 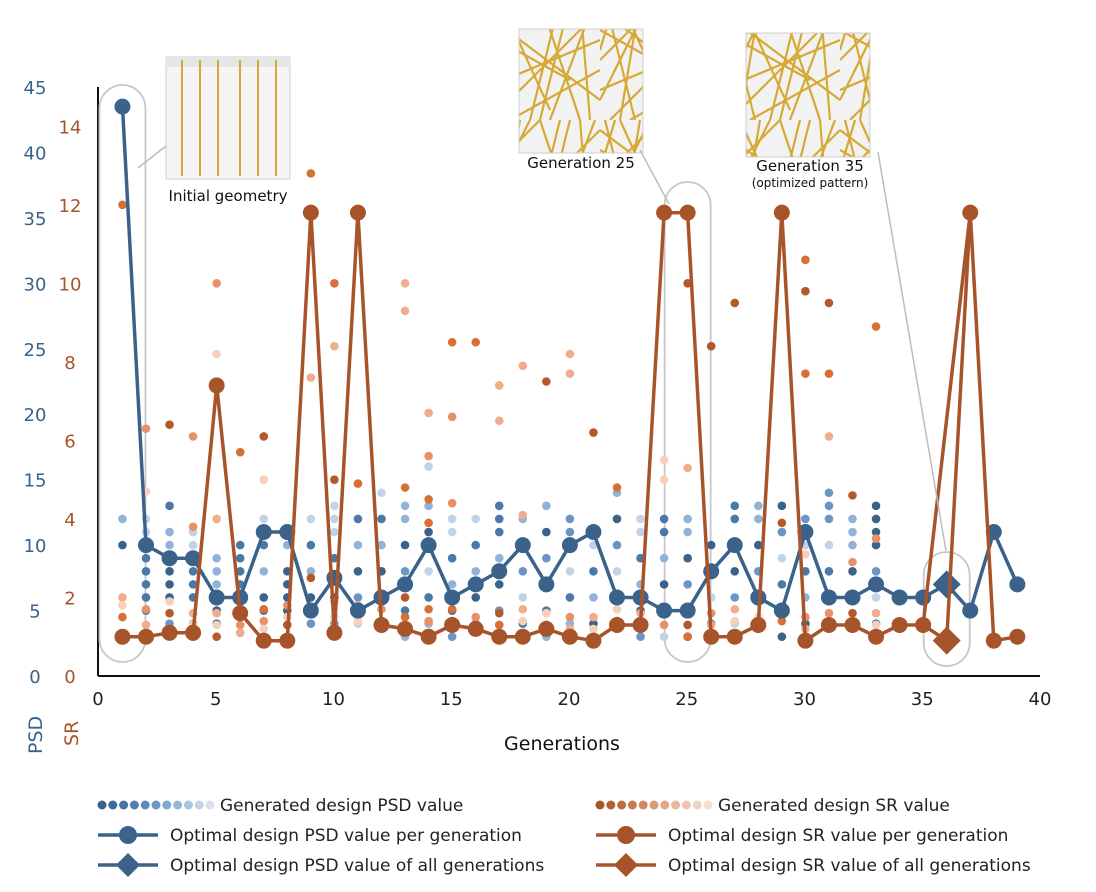 What do you see at coordinates (772, 806) in the screenshot?
I see `legend-item: Generated design SR value` at bounding box center [772, 806].